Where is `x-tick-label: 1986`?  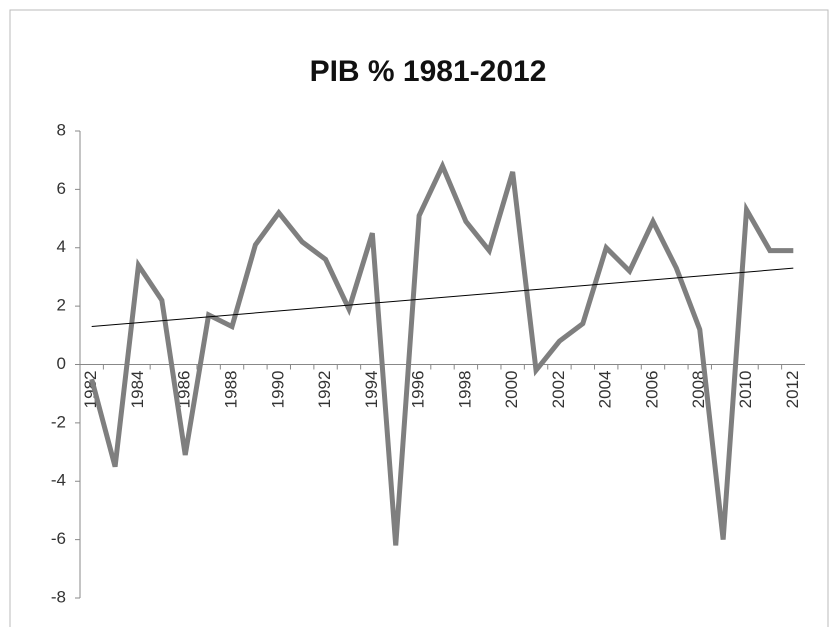
x-tick-label: 1986 is located at coordinates (184, 390).